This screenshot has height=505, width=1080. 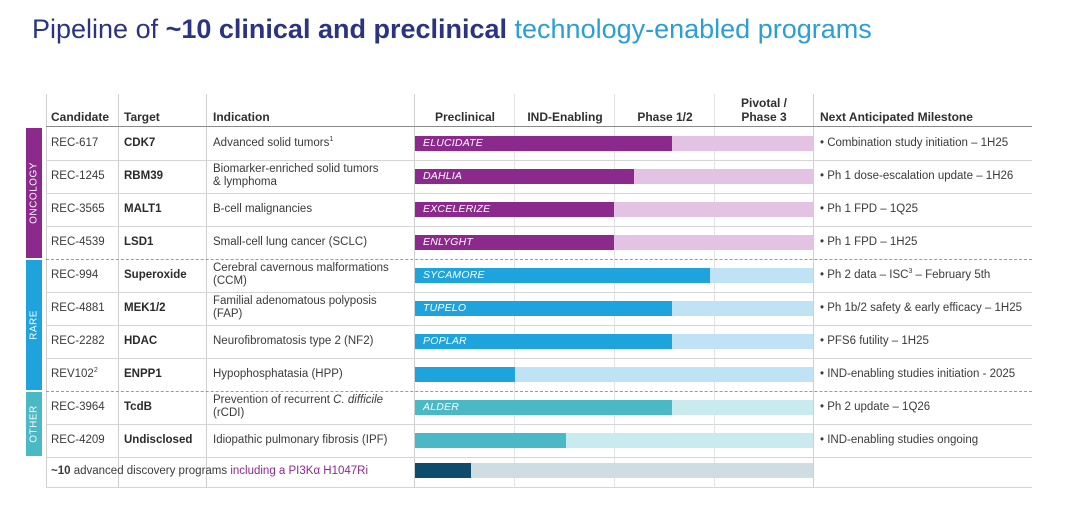 I want to click on program-name: TUPELO, so click(x=445, y=307).